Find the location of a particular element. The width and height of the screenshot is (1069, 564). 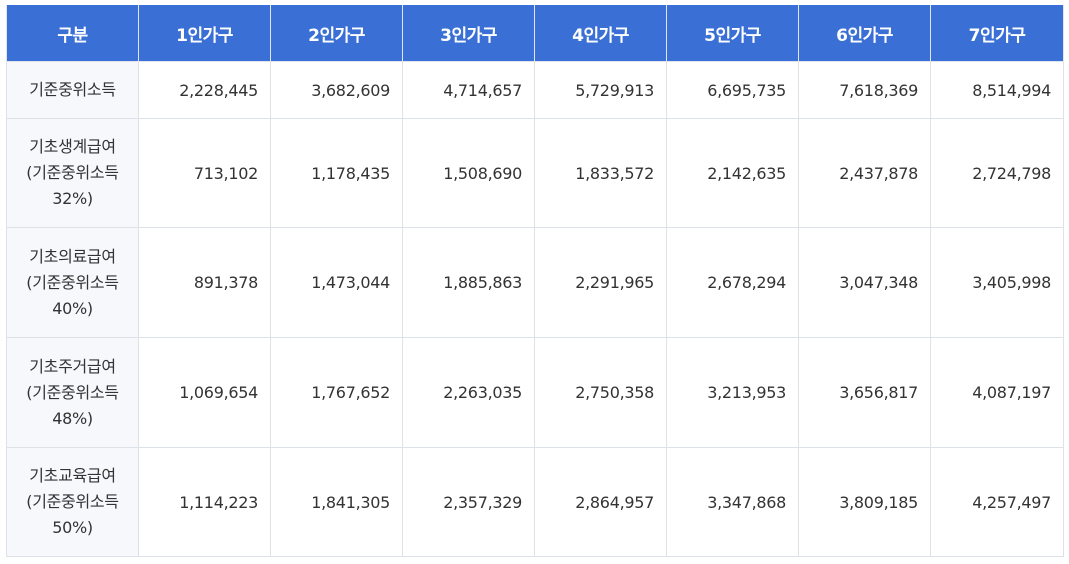

header-household-4: 4인가구 is located at coordinates (600, 33).